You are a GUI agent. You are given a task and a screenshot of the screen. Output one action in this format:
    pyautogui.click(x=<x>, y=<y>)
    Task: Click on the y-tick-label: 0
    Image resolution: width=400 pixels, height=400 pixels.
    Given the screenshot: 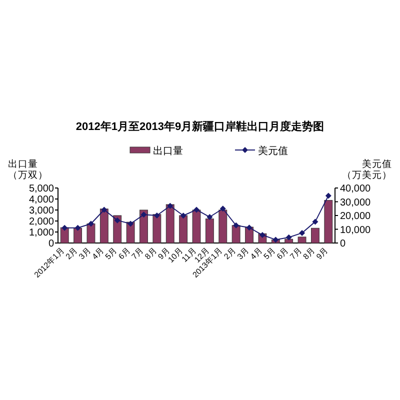 What is the action you would take?
    pyautogui.click(x=51, y=244)
    